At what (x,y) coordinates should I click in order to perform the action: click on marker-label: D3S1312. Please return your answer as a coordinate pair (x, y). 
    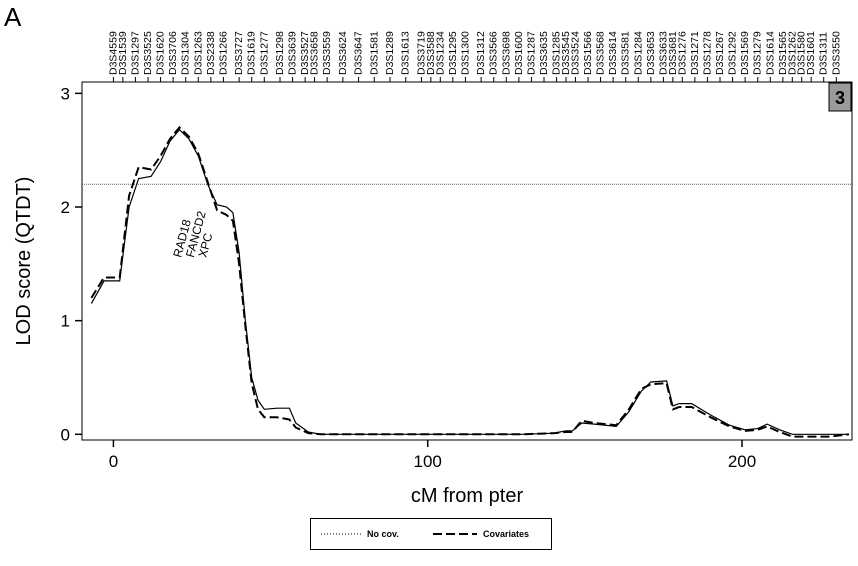
    Looking at the image, I should click on (481, 53).